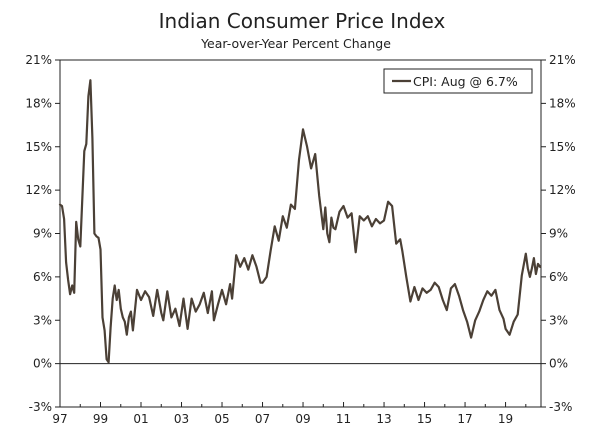 The width and height of the screenshot is (600, 436). What do you see at coordinates (38, 147) in the screenshot?
I see `y-tick-label-left: 15%` at bounding box center [38, 147].